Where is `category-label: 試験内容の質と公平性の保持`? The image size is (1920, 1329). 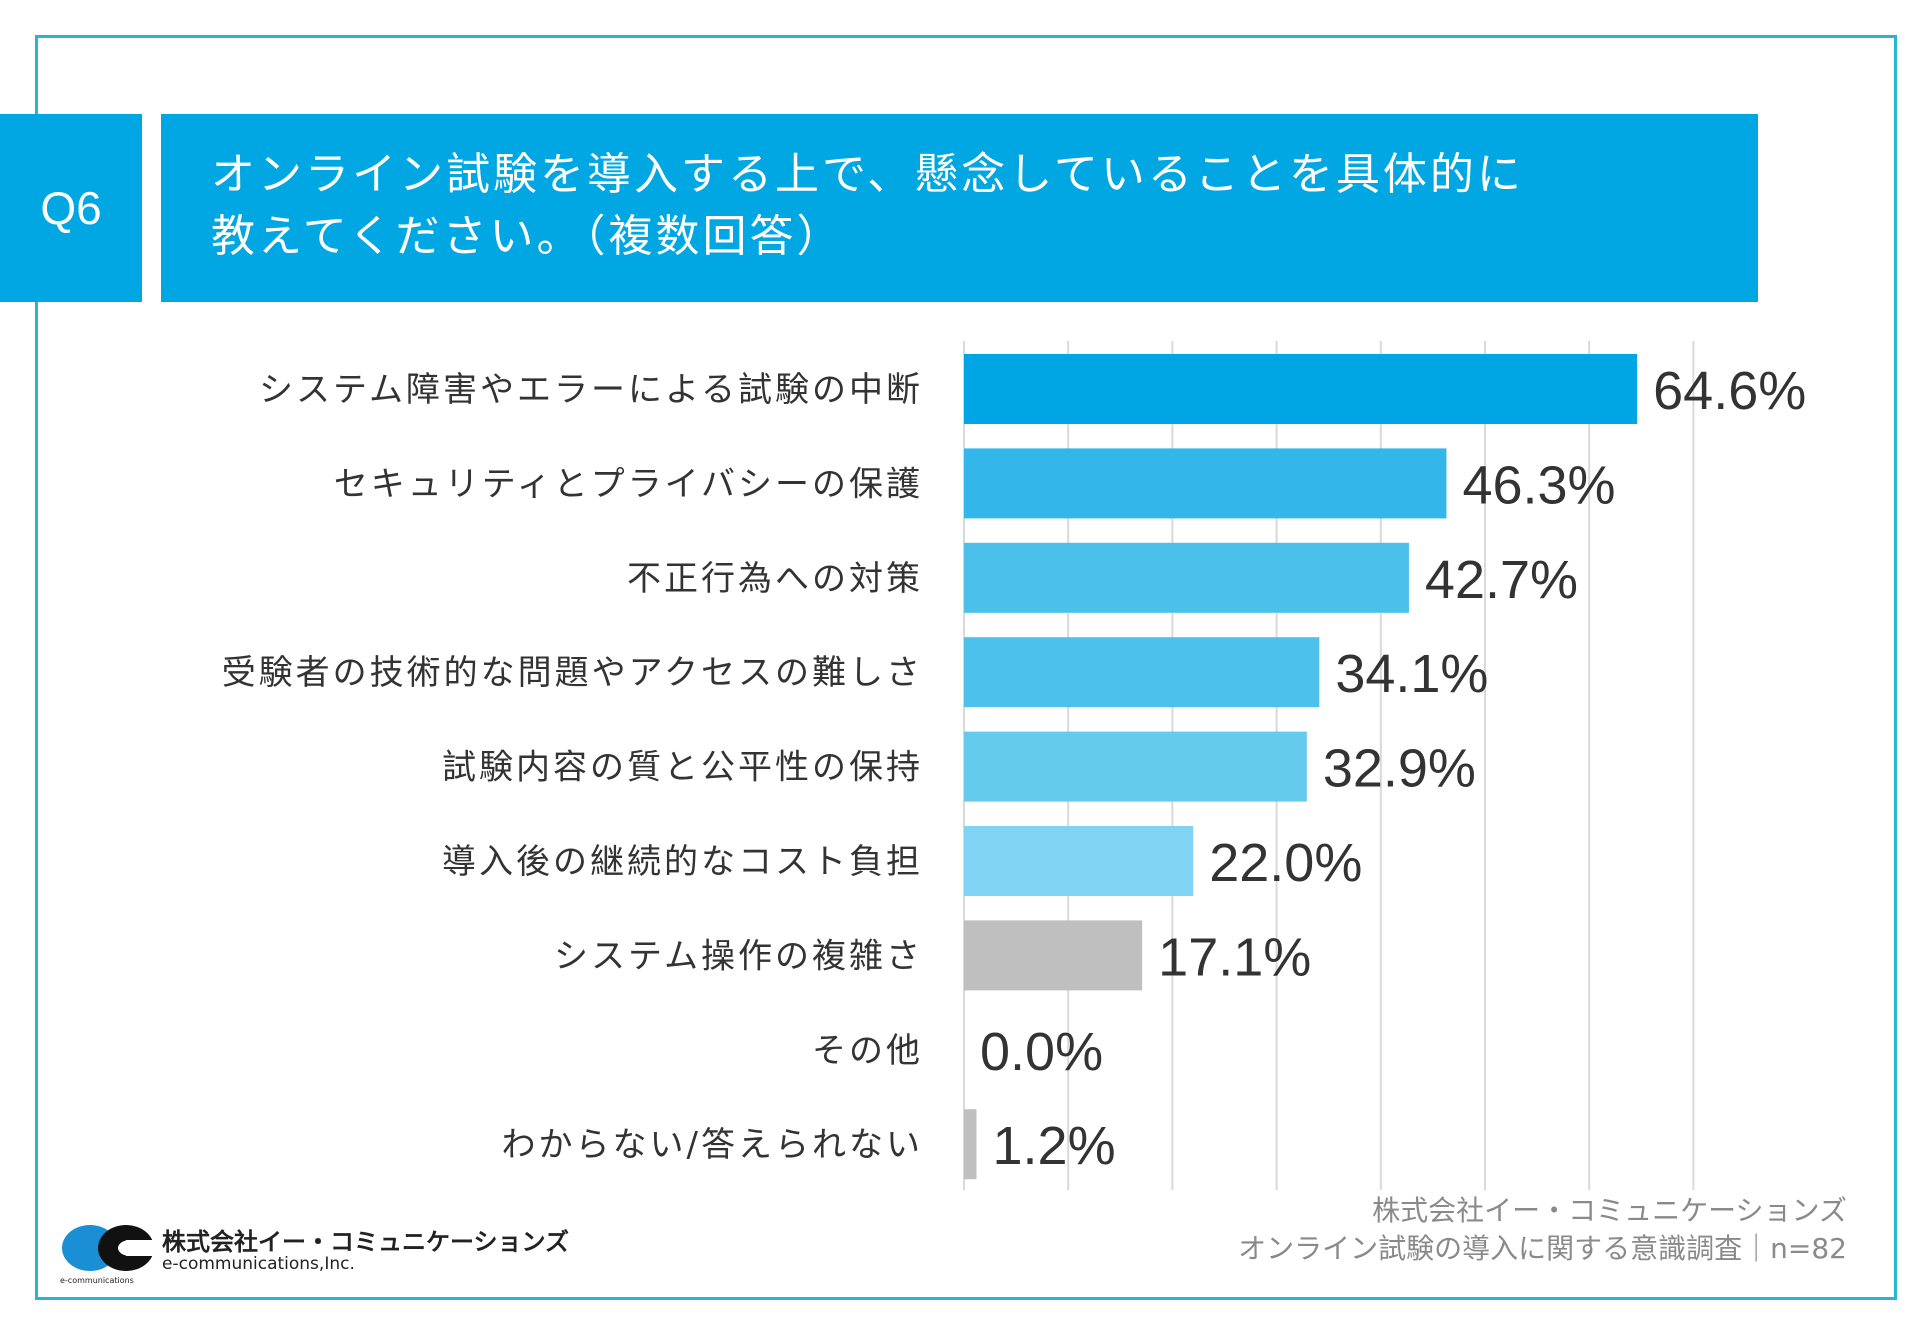
category-label: 試験内容の質と公平性の保持 is located at coordinates (682, 768).